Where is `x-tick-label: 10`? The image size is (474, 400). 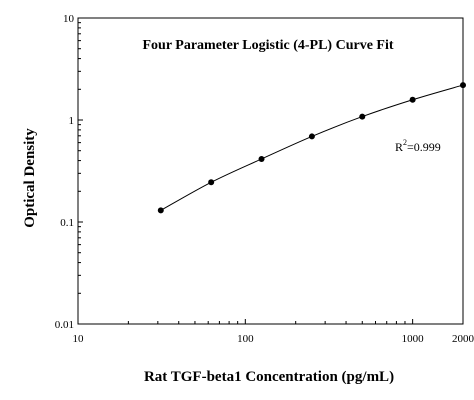
x-tick-label: 10 is located at coordinates (79, 339).